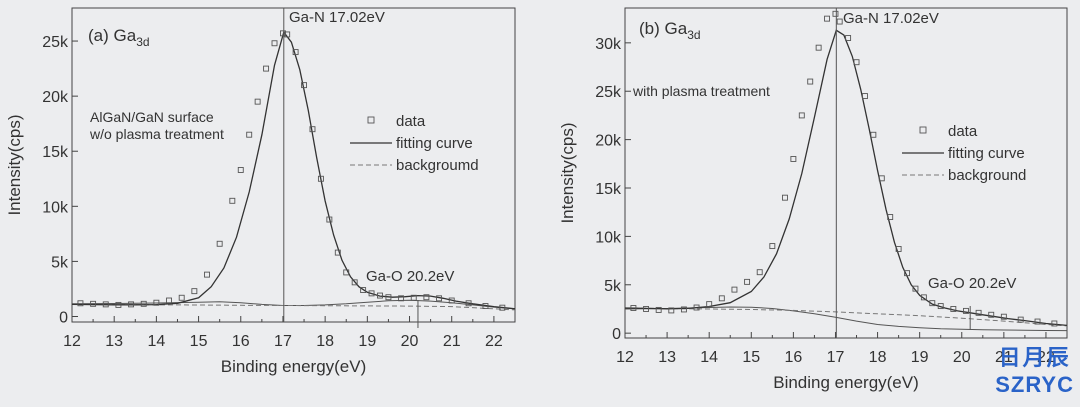  Describe the element at coordinates (60, 262) in the screenshot. I see `y-tick-label: 5k` at that location.